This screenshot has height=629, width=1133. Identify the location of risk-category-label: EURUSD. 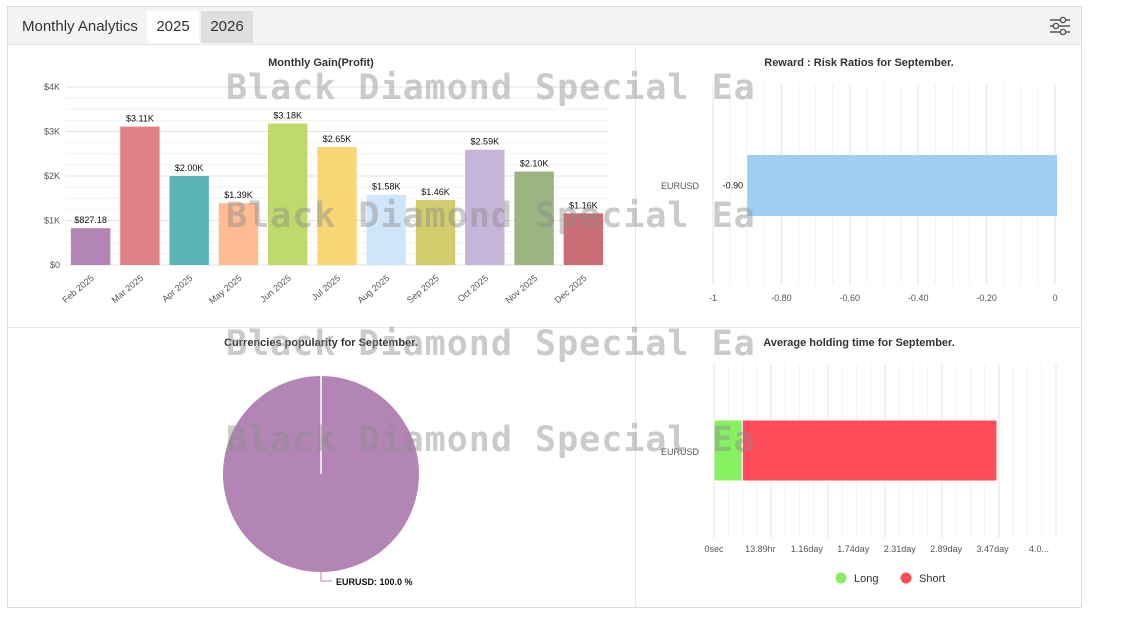
(680, 186).